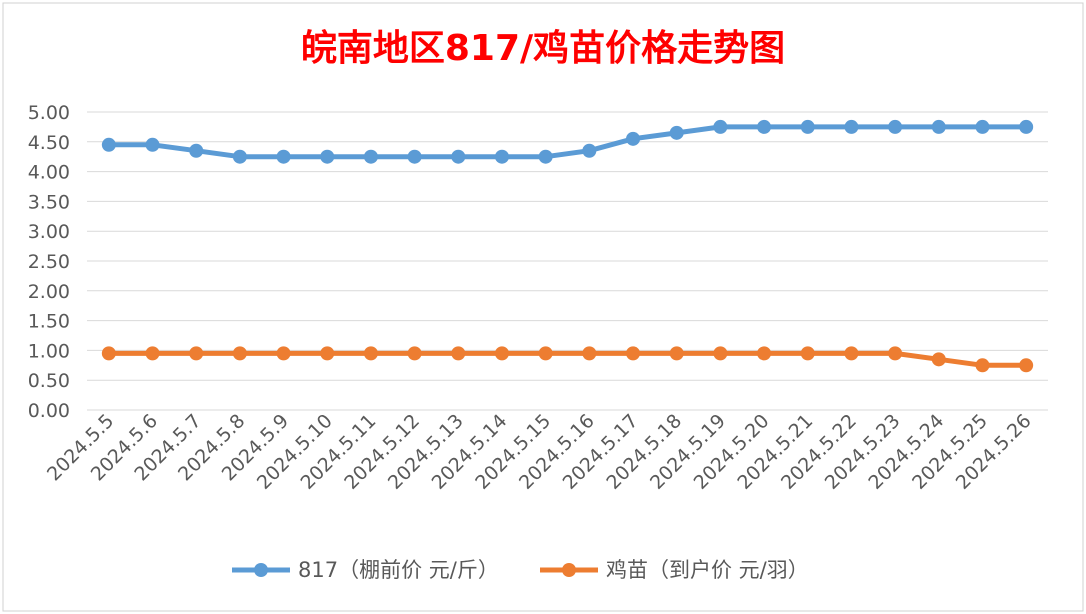 The image size is (1086, 614). Describe the element at coordinates (49, 173) in the screenshot. I see `y-tick-label: 4.00` at that location.